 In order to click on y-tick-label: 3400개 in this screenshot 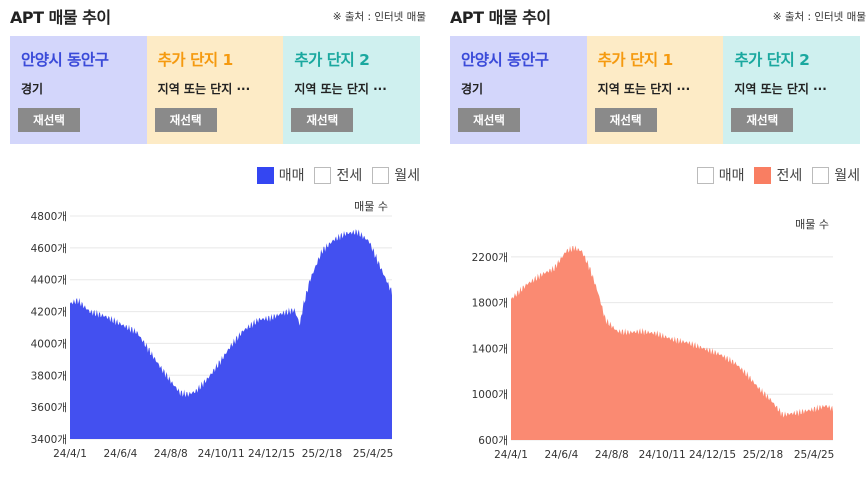, I will do `click(49, 440)`.